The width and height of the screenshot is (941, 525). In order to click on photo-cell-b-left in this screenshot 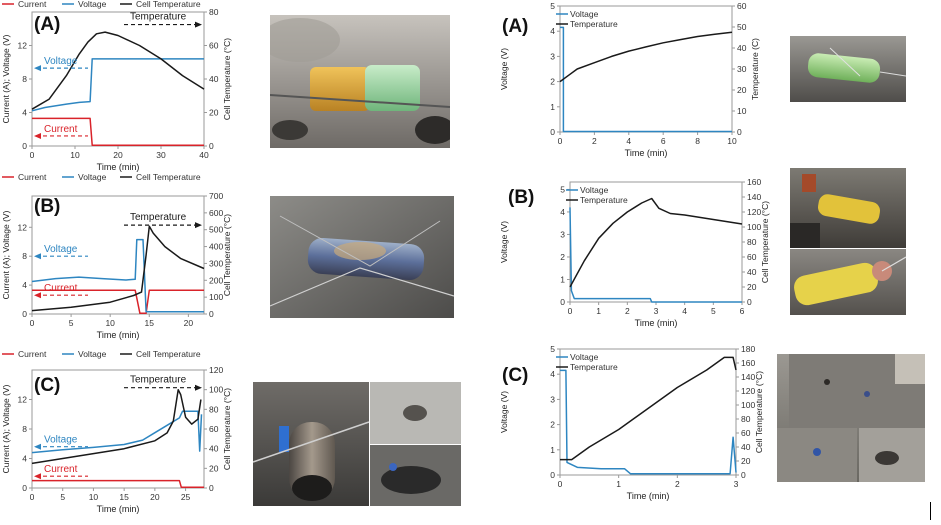, I will do `click(362, 257)`.